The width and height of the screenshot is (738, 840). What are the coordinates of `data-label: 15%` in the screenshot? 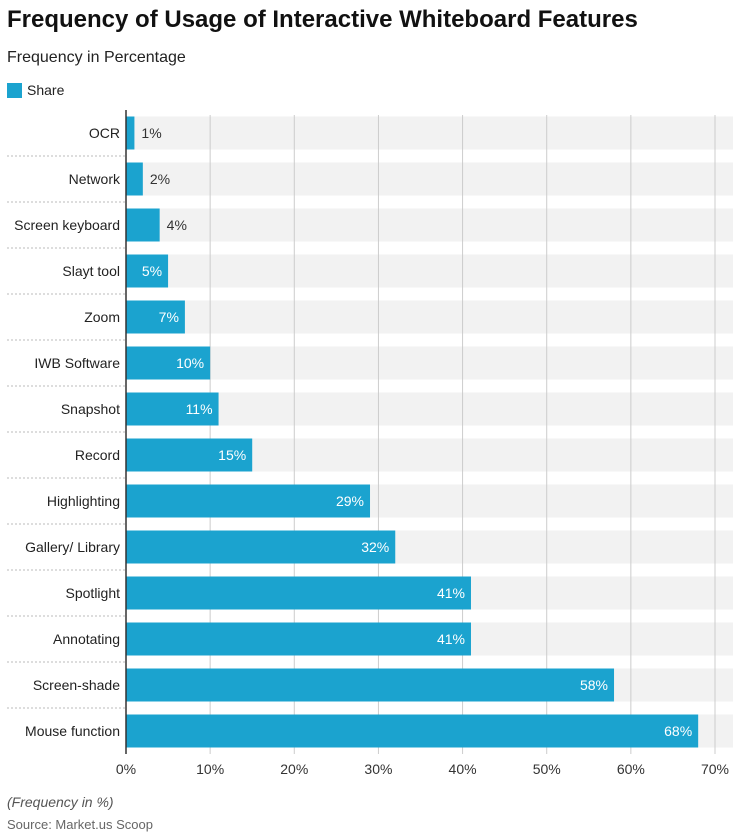 It's located at (232, 455).